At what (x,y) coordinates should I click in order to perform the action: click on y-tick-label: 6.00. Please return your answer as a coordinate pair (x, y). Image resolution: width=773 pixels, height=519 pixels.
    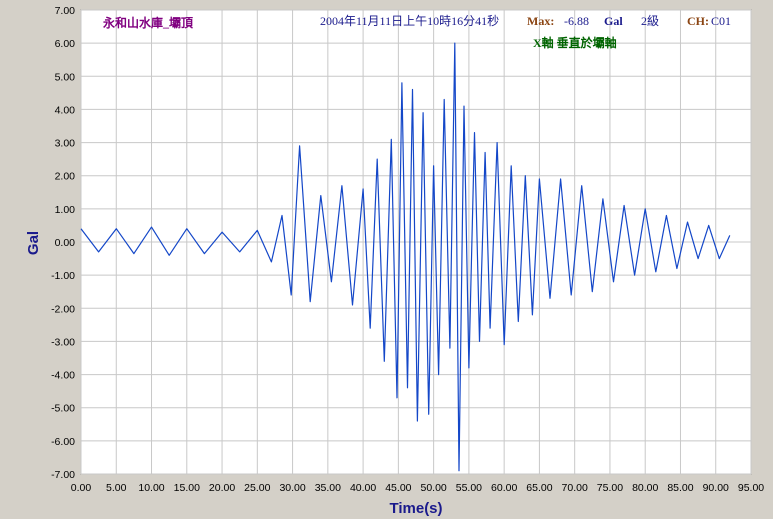
    Looking at the image, I should click on (65, 44).